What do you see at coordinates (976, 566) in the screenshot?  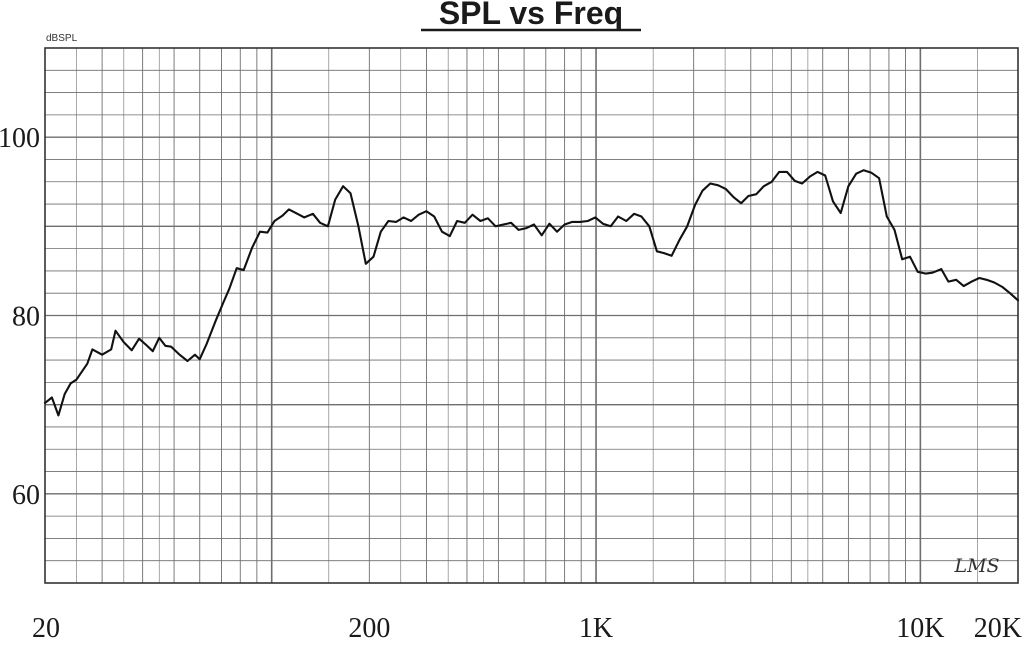 I see `lms-watermark: LMS` at bounding box center [976, 566].